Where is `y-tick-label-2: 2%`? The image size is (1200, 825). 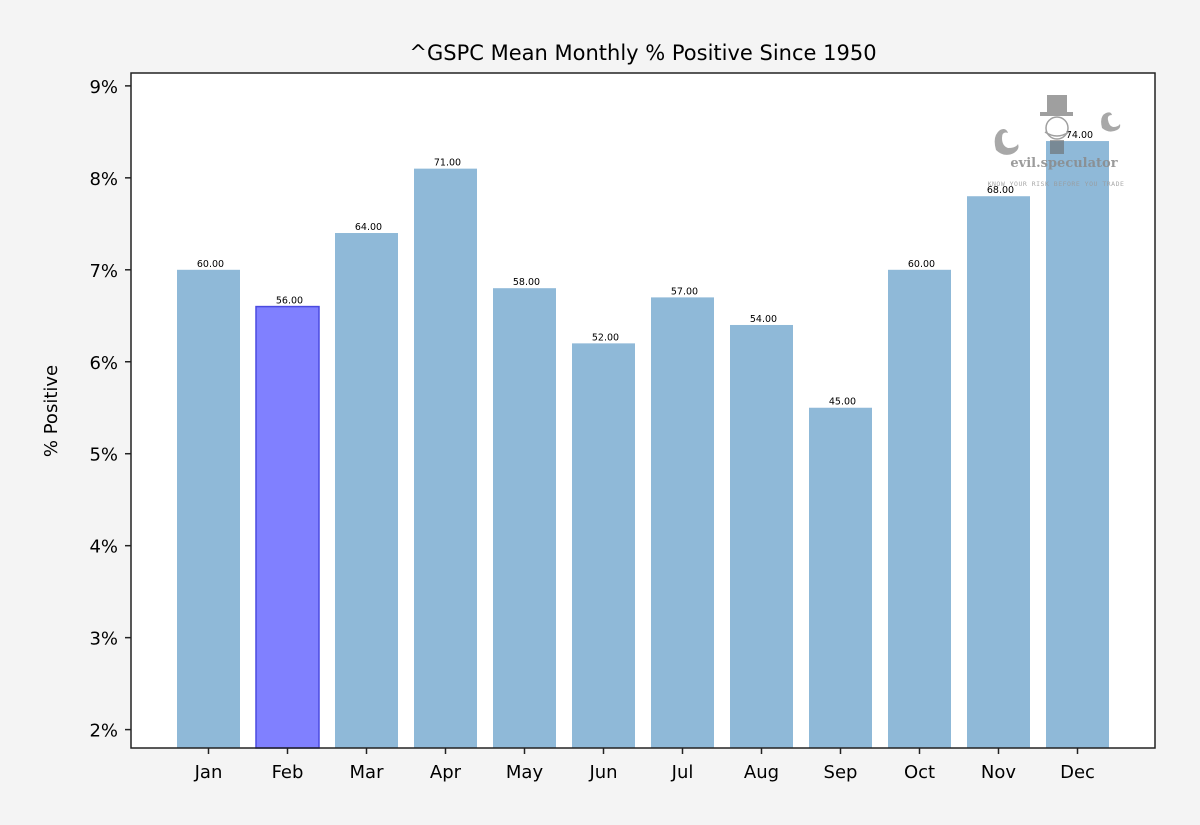
y-tick-label-2: 2% is located at coordinates (103, 731).